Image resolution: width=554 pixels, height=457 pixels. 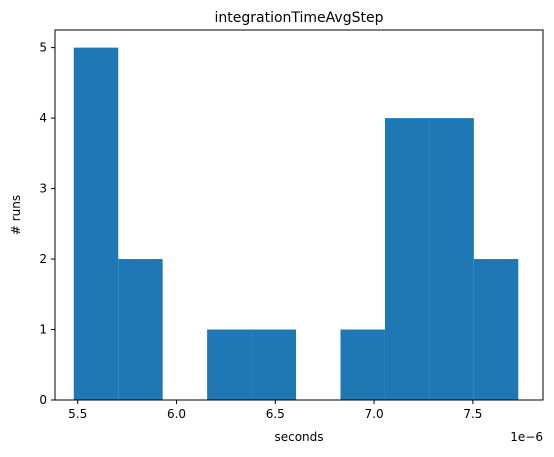 I want to click on y-axis-label: # runs, so click(x=16, y=215).